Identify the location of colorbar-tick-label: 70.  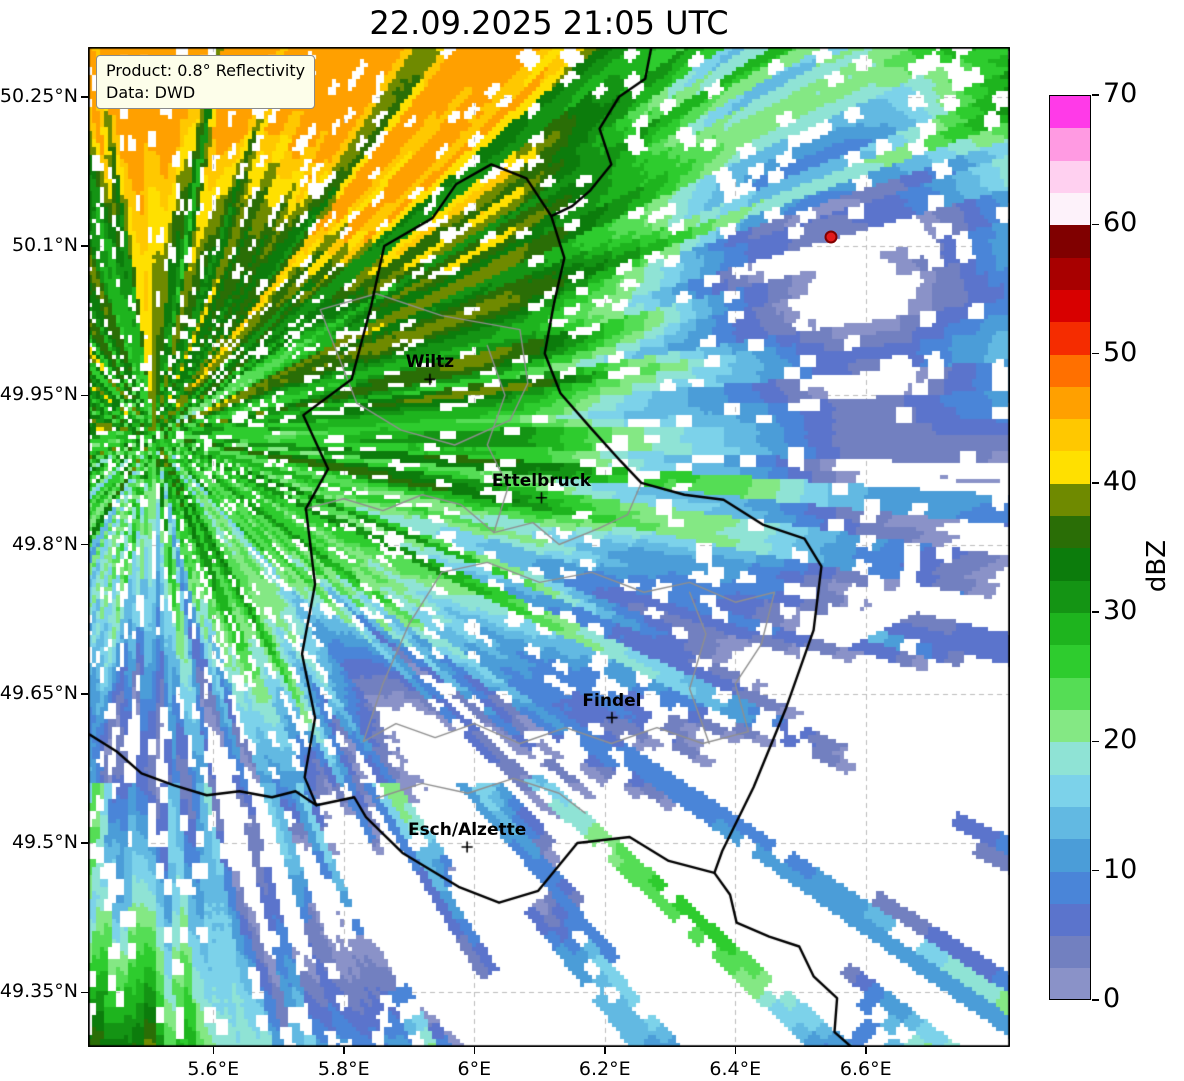
(1120, 93).